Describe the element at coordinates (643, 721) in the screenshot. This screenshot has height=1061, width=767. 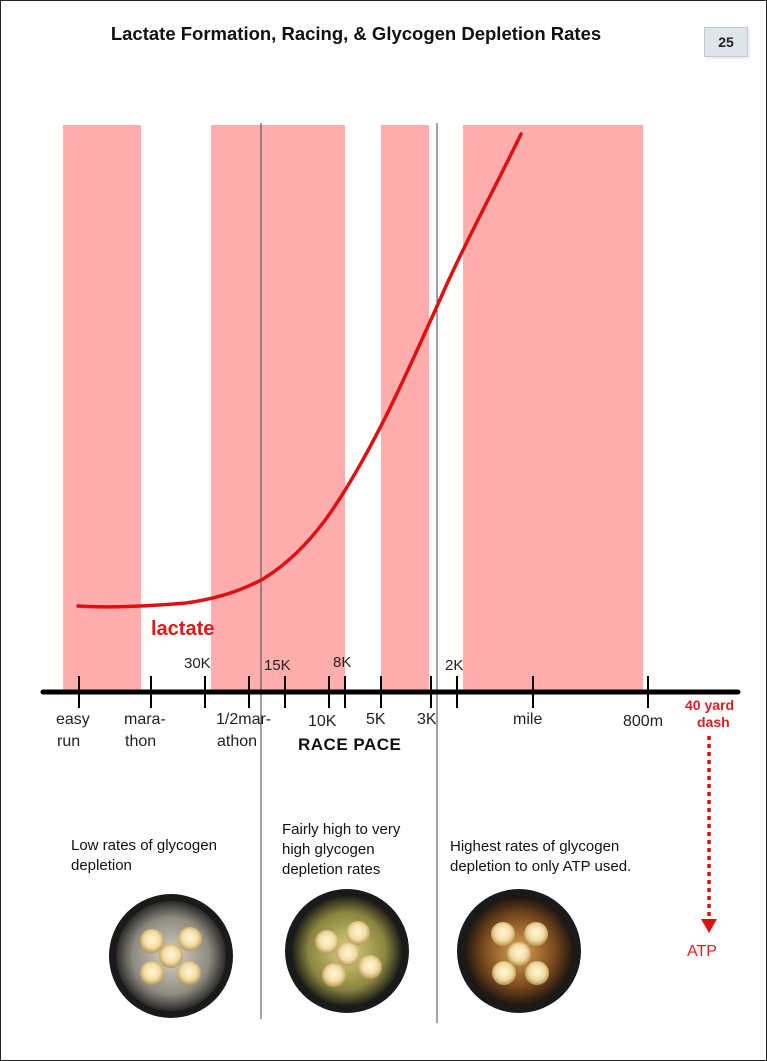
I see `label-800m: 800m` at that location.